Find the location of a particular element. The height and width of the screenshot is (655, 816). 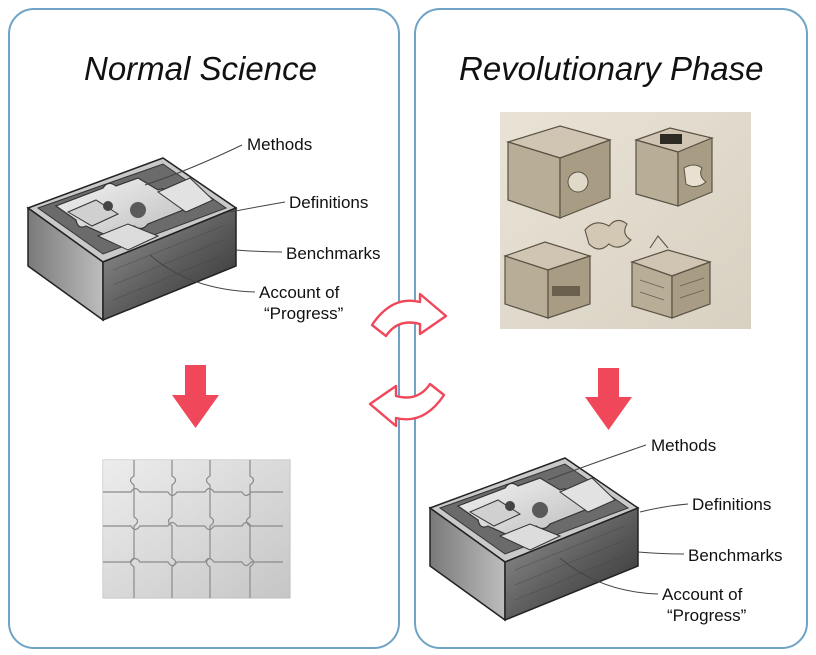

box-sketch-icon is located at coordinates (625, 220).